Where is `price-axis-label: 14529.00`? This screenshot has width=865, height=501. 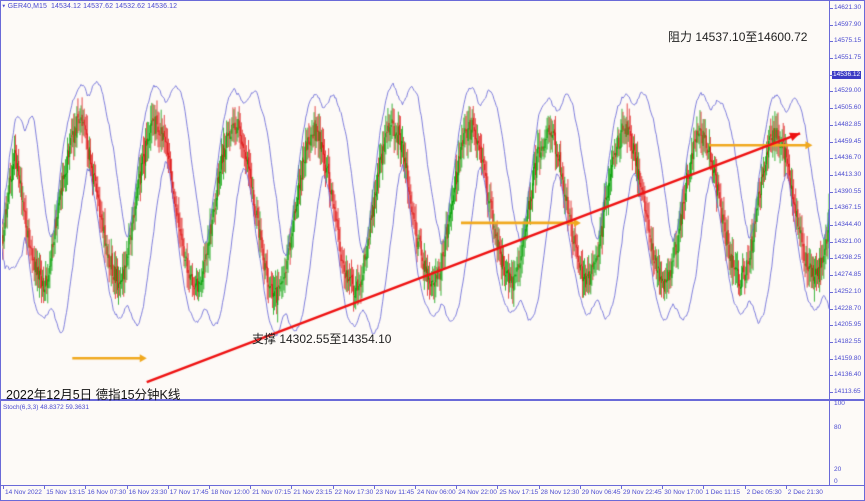
price-axis-label: 14529.00 is located at coordinates (848, 91).